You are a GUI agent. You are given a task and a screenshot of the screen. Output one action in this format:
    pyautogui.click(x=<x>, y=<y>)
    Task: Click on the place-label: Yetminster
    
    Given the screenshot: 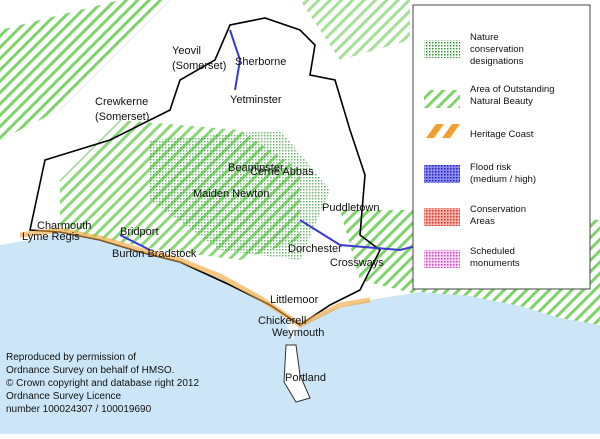 What is the action you would take?
    pyautogui.click(x=256, y=100)
    